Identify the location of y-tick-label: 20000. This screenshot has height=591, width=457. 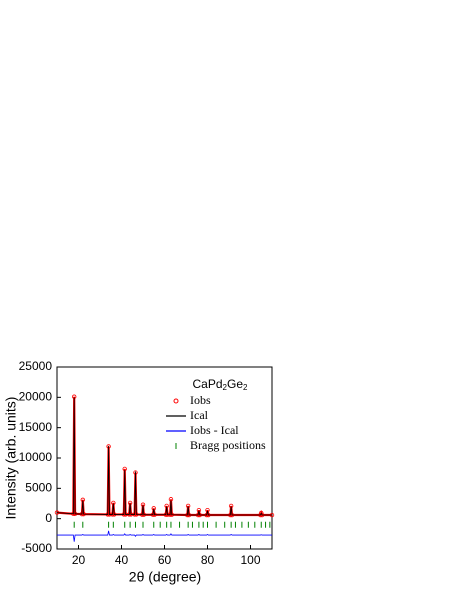
(36, 397).